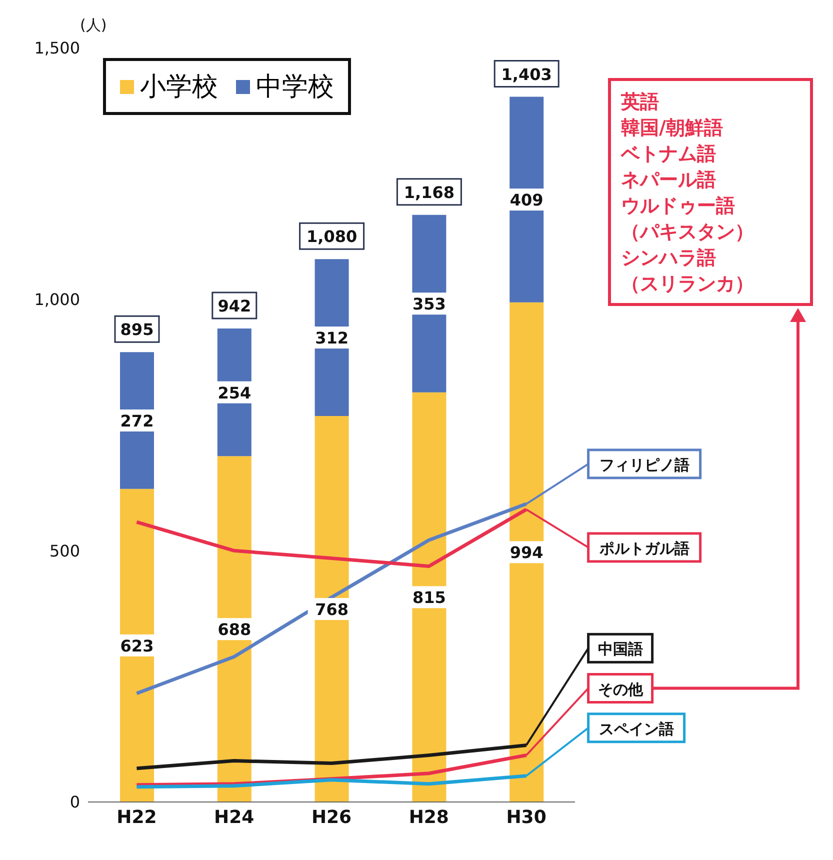 Image resolution: width=833 pixels, height=860 pixels. What do you see at coordinates (526, 74) in the screenshot?
I see `total-label: 1,403` at bounding box center [526, 74].